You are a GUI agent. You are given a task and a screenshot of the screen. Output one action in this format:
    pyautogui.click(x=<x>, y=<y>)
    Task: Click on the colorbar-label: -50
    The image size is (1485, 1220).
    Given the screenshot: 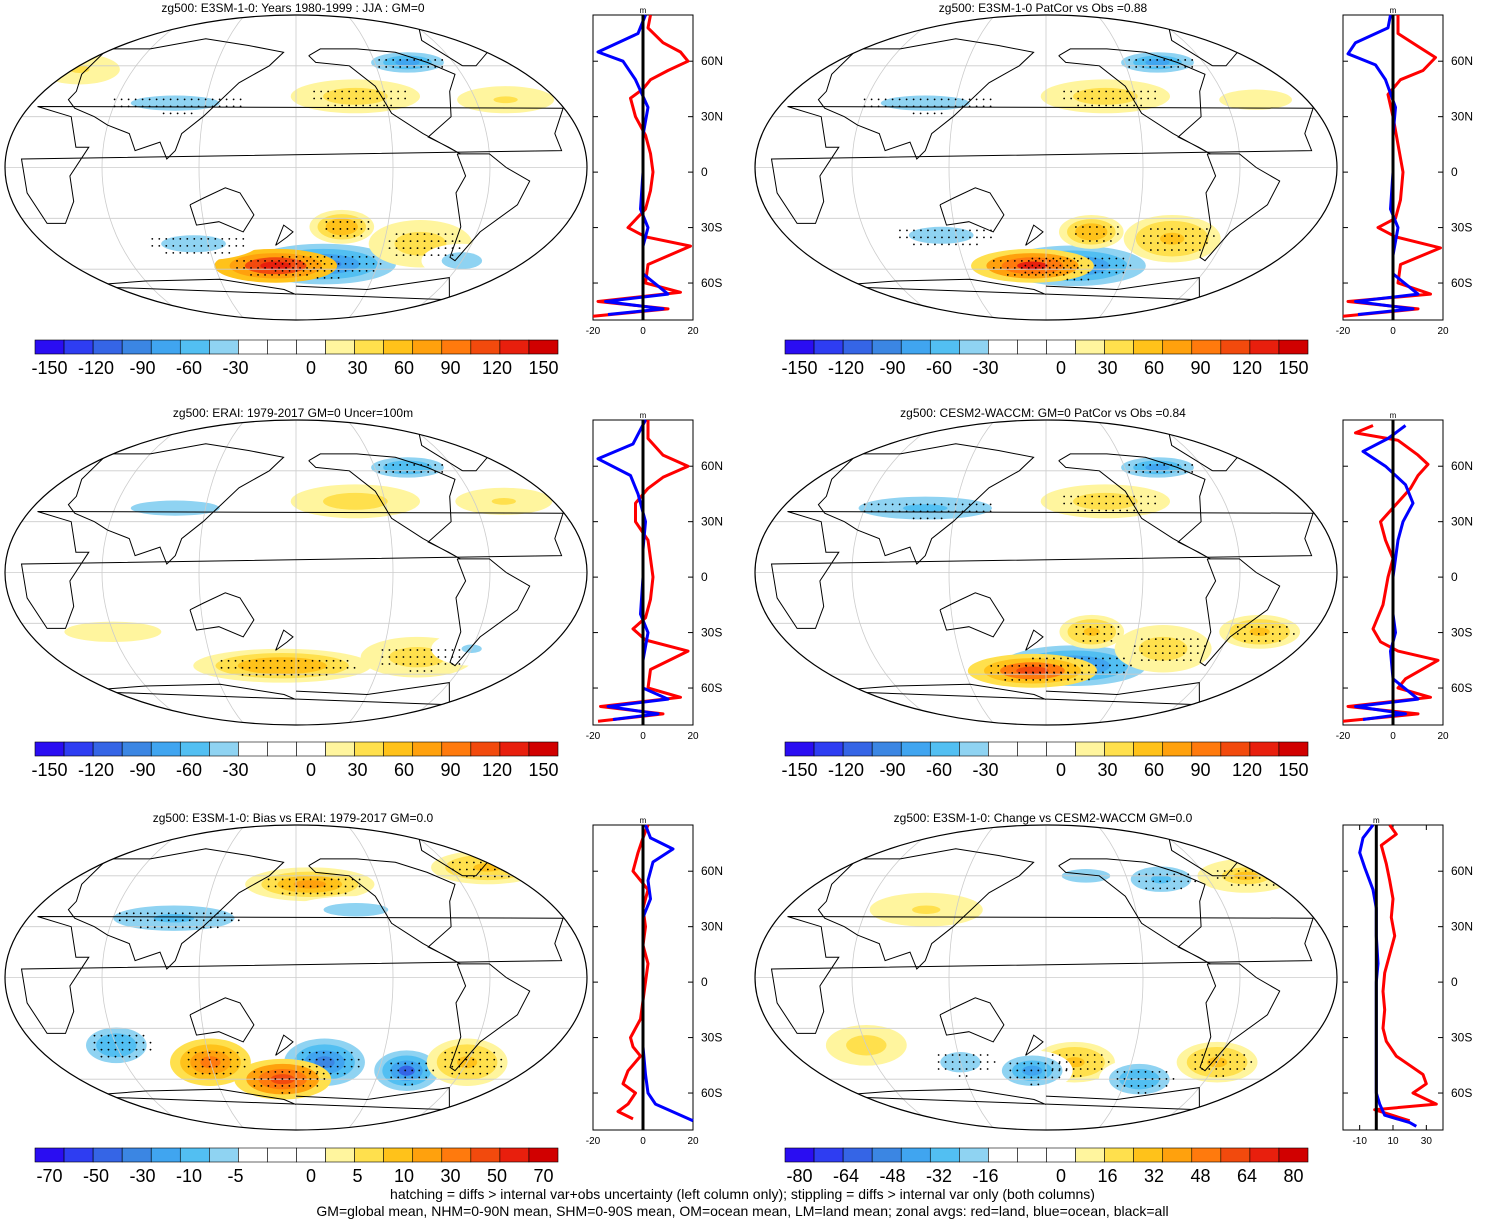 What is the action you would take?
    pyautogui.click(x=96, y=1176)
    